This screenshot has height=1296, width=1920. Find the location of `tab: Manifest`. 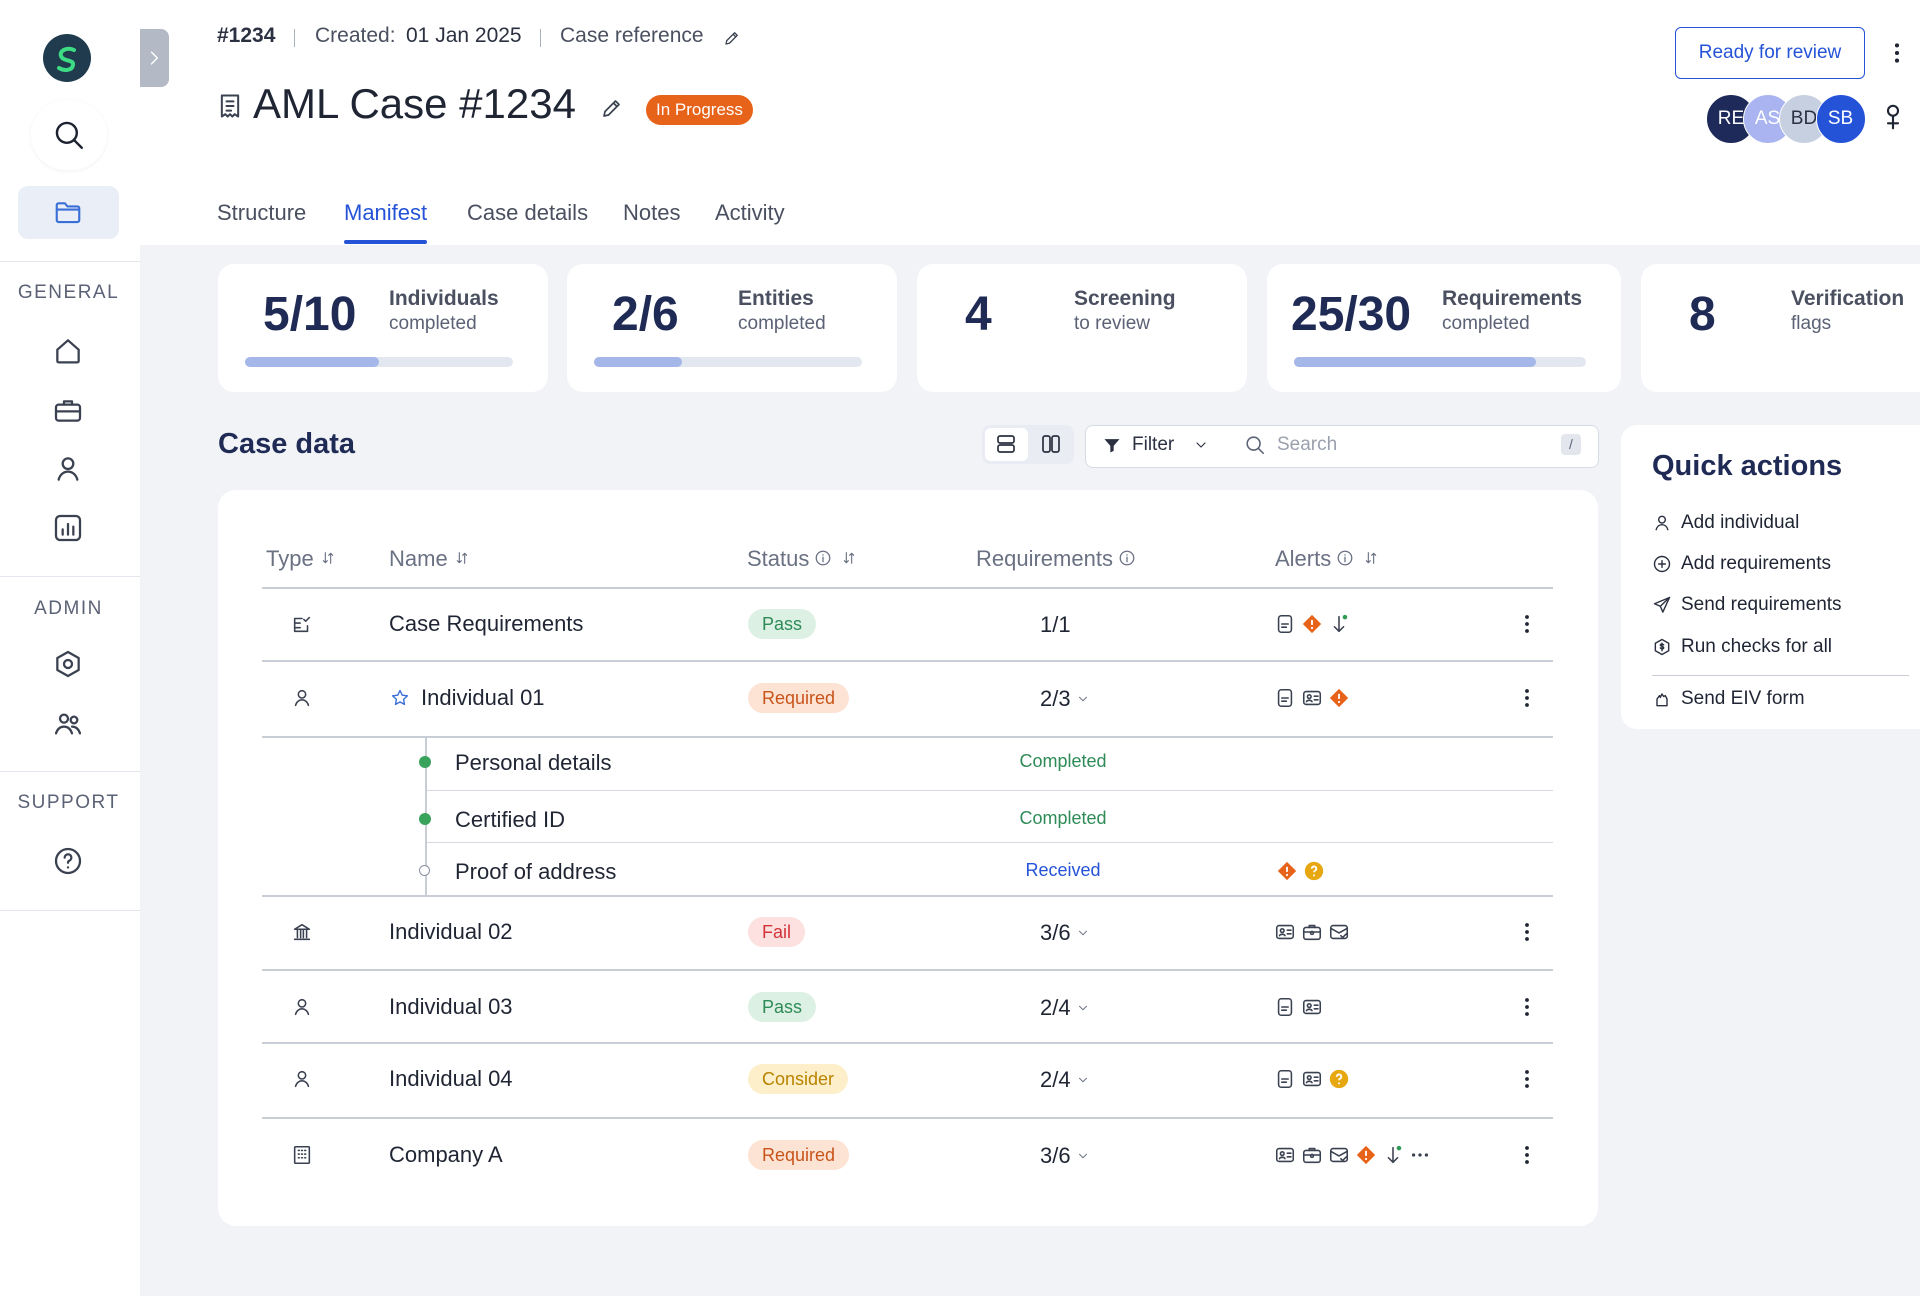

tab: Manifest is located at coordinates (386, 212).